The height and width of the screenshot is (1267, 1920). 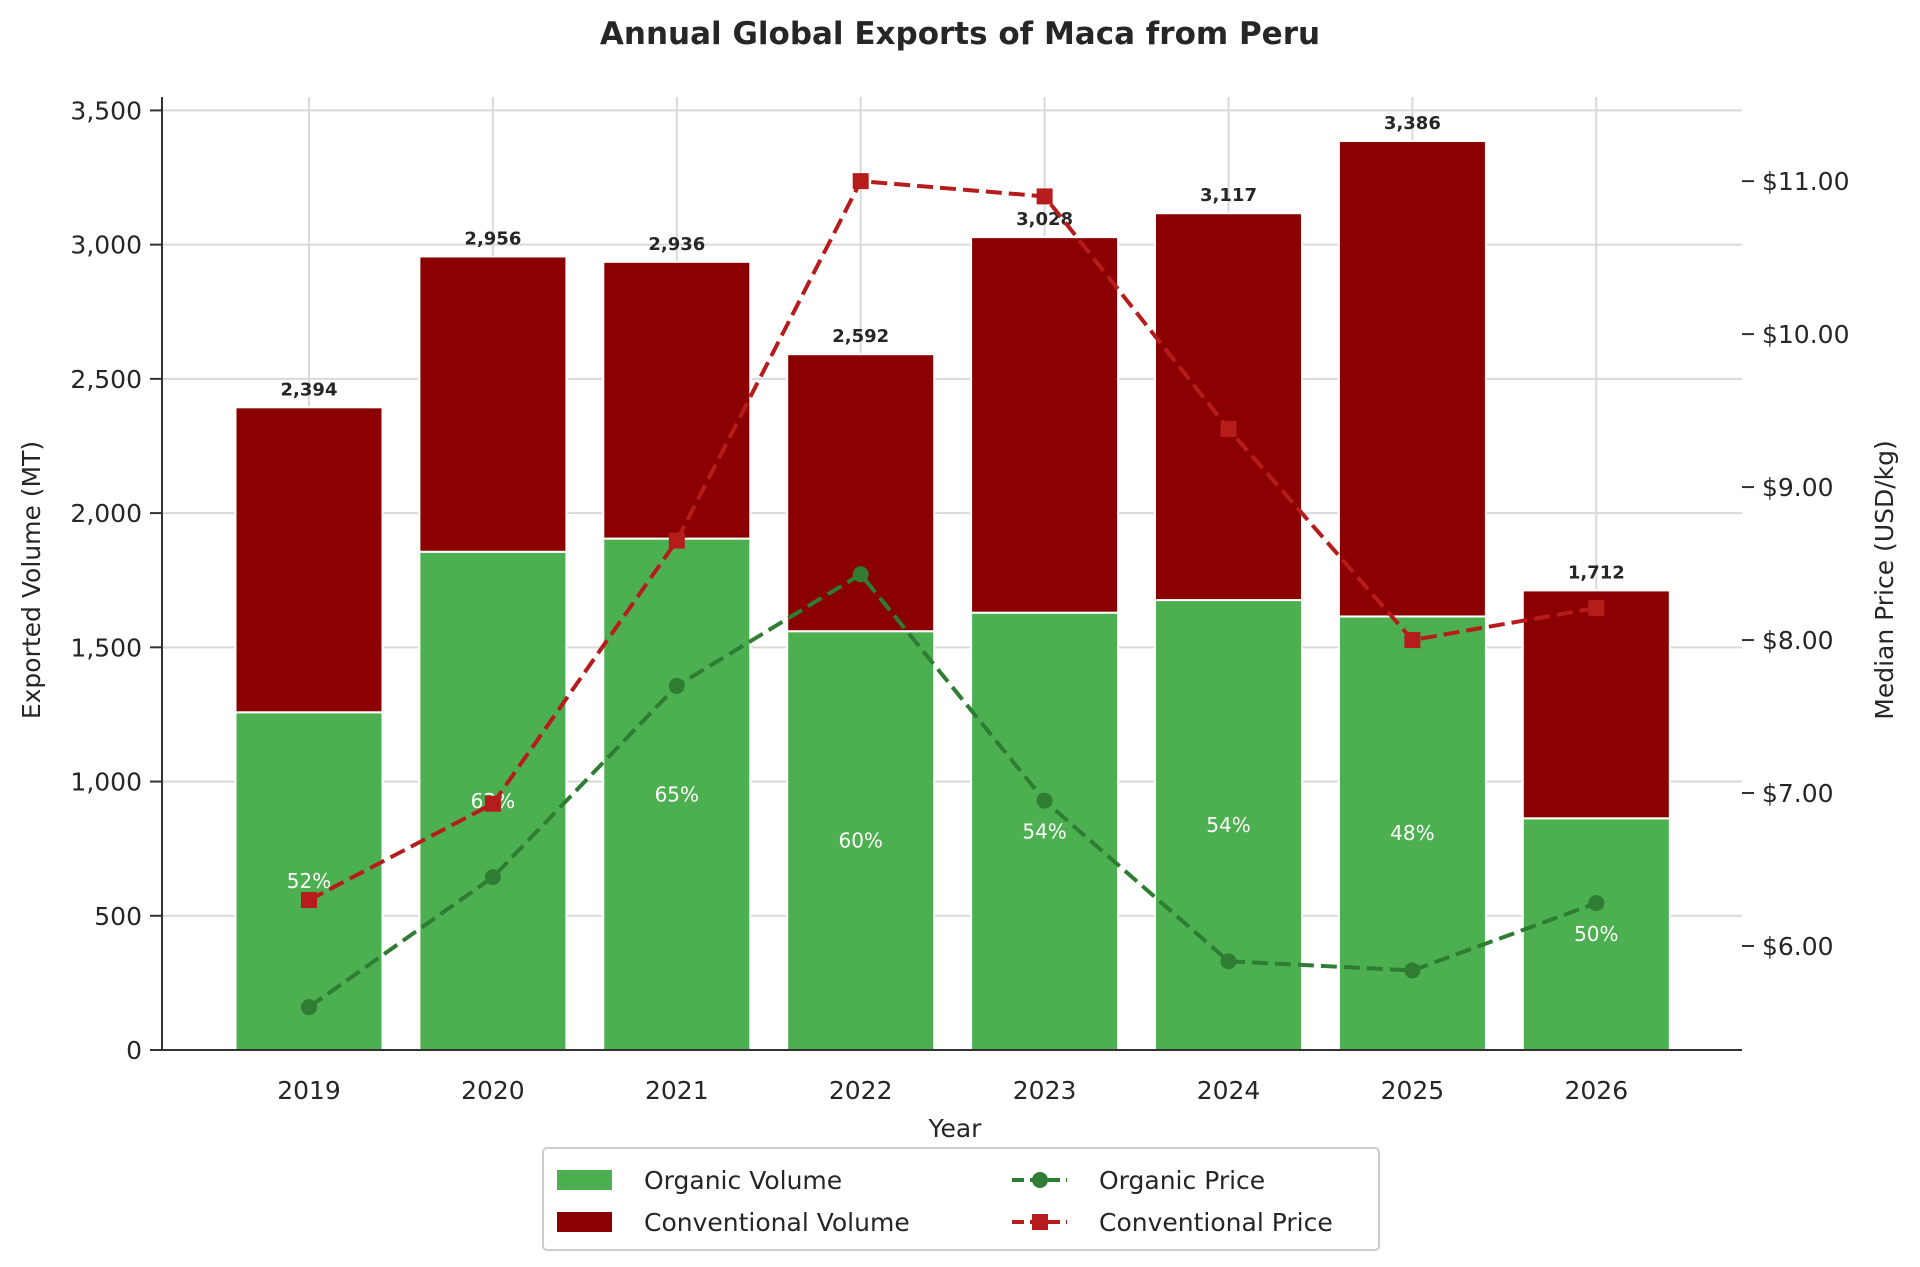 What do you see at coordinates (1228, 195) in the screenshot?
I see `total-volume-label: 3,117` at bounding box center [1228, 195].